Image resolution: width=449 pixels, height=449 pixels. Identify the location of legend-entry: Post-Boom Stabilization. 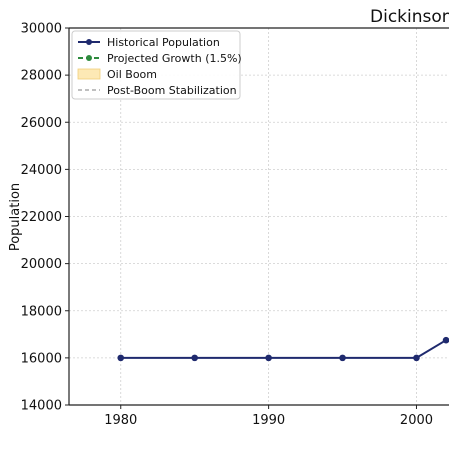
(157, 90).